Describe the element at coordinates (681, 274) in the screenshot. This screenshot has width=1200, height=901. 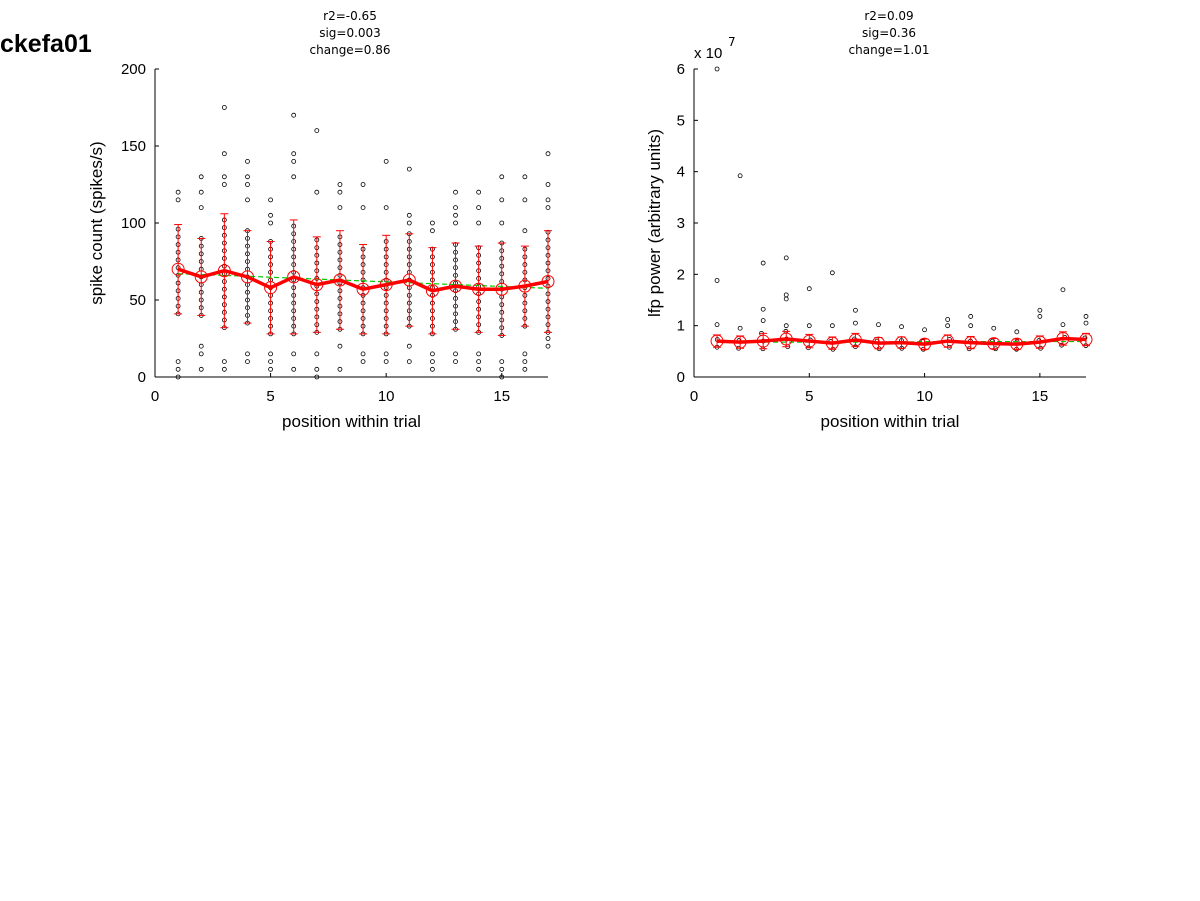
I see `y-tick-label: 2` at that location.